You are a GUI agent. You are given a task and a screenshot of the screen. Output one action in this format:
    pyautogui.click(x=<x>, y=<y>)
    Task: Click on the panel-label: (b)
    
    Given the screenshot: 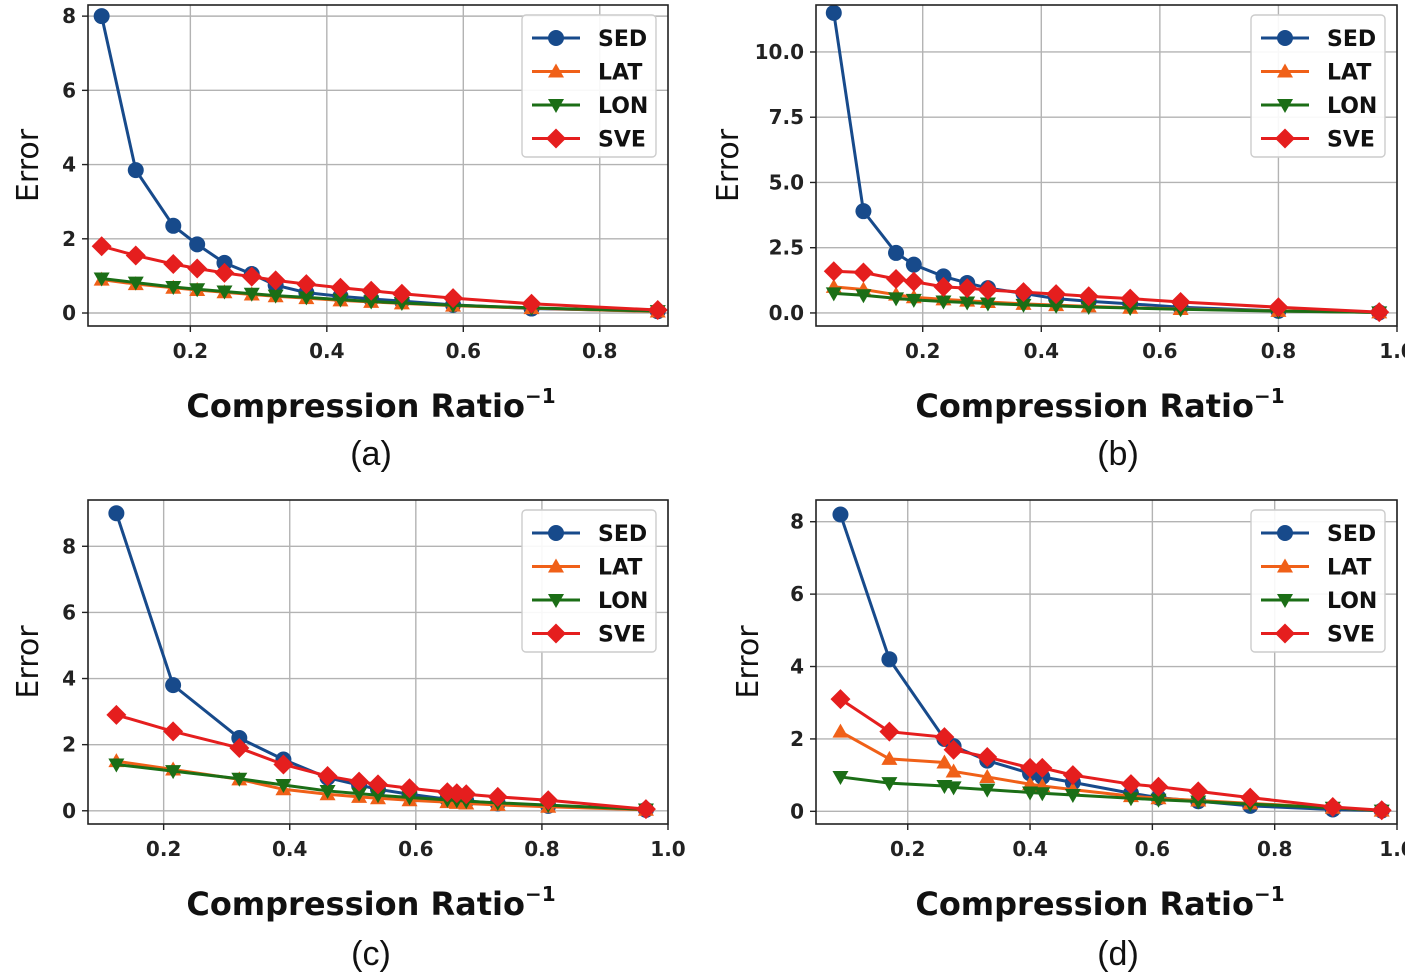 What is the action you would take?
    pyautogui.click(x=1118, y=454)
    